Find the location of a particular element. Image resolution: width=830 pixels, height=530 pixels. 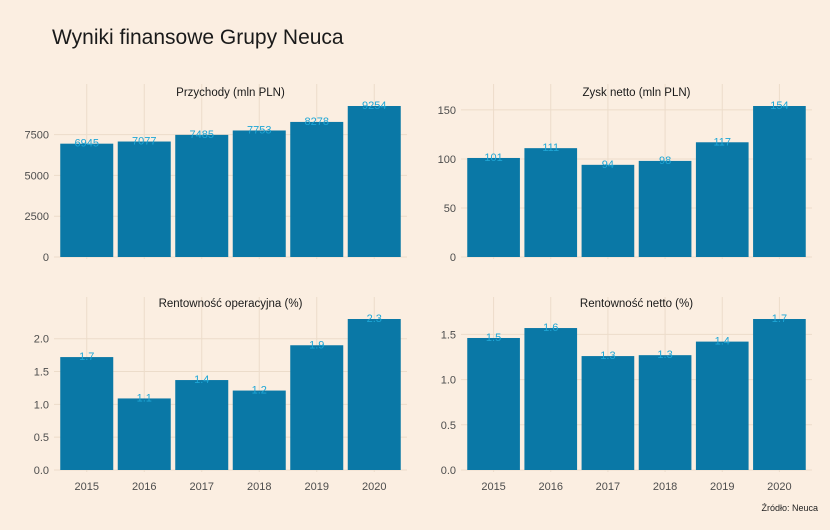

bar-value-label: 2.3 is located at coordinates (374, 319).